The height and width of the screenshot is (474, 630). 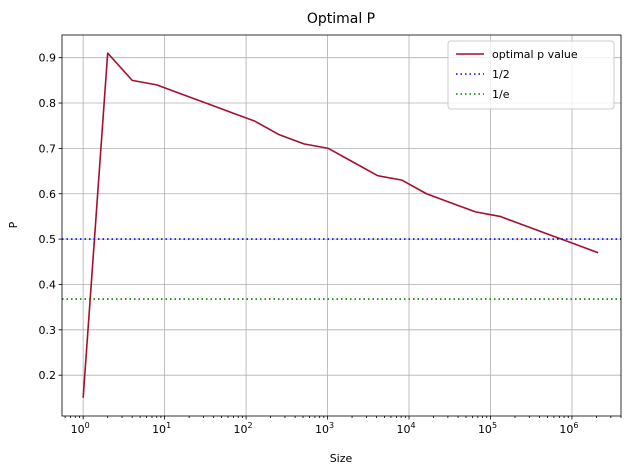 I want to click on y-tick-label: 0.7, so click(x=48, y=148).